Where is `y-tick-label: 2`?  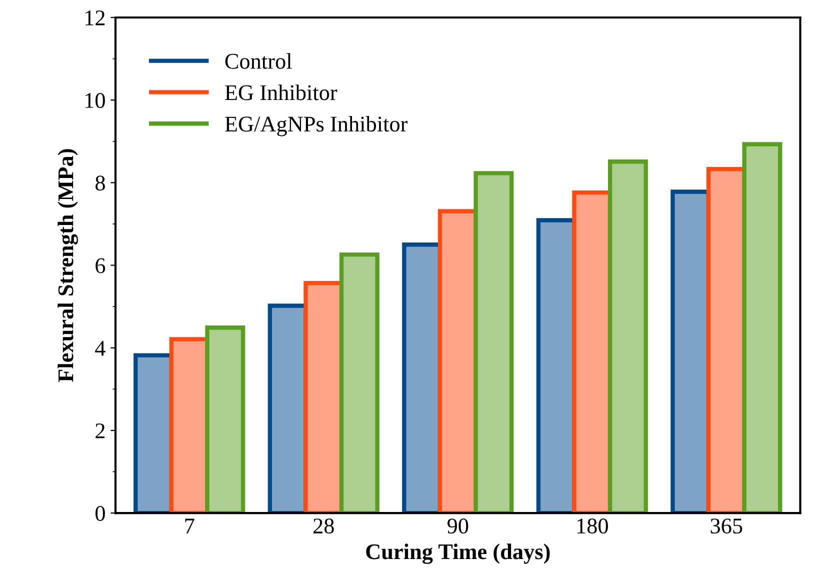 y-tick-label: 2 is located at coordinates (100, 430).